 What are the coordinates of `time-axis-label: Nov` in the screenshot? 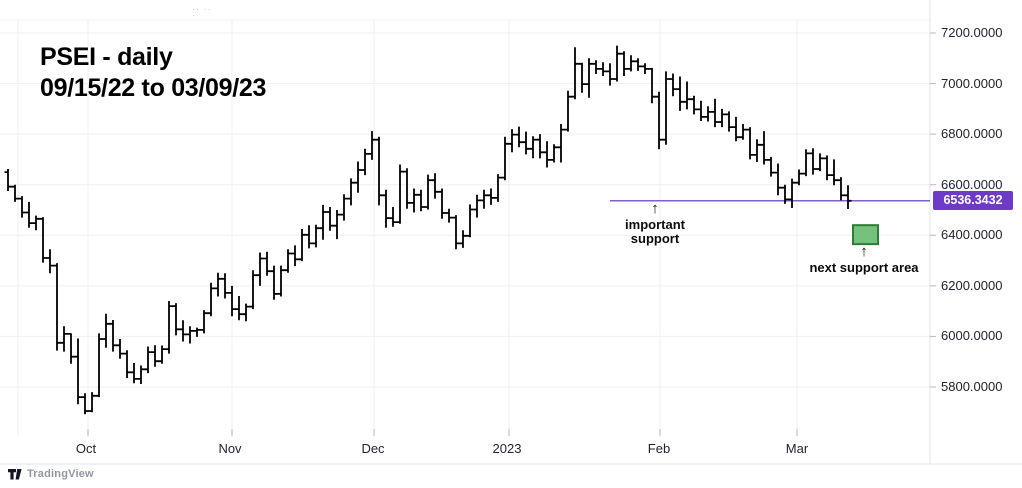 It's located at (230, 448).